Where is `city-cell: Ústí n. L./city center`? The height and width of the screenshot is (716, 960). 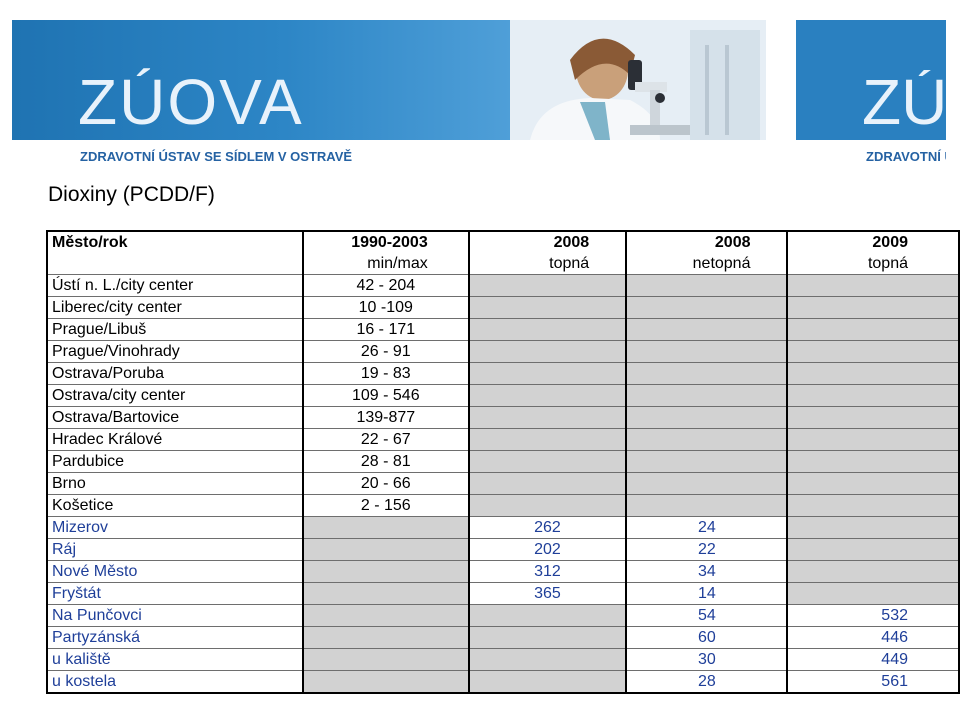
city-cell: Ústí n. L./city center is located at coordinates (175, 285).